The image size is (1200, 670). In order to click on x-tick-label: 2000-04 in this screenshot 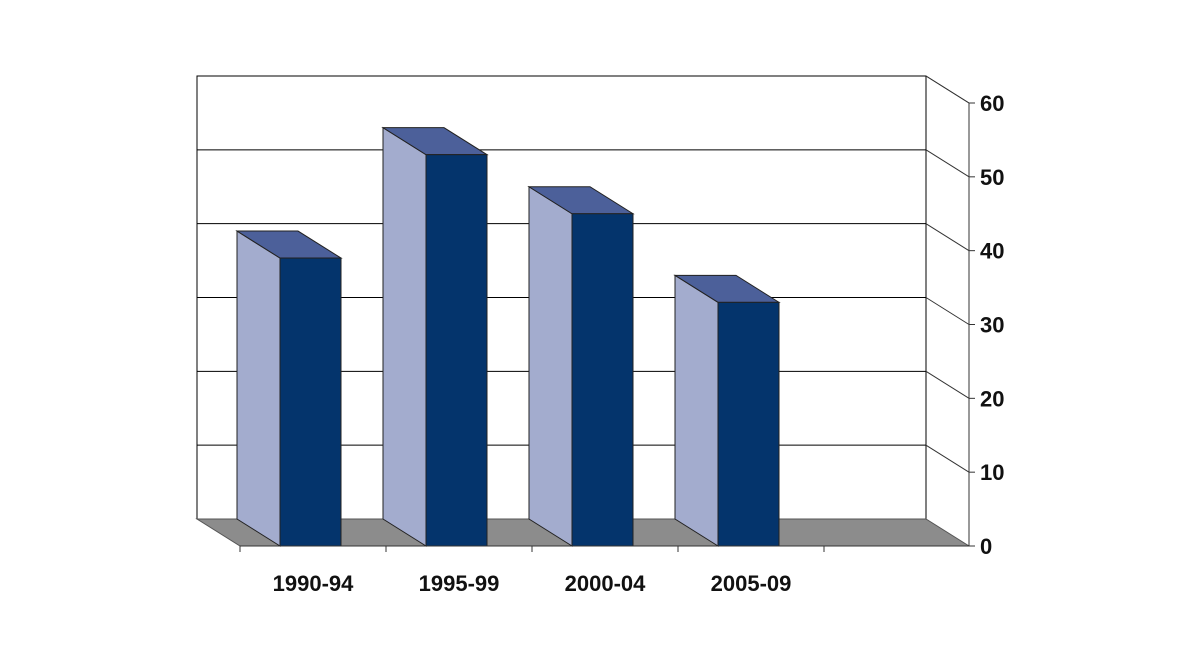, I will do `click(606, 583)`.